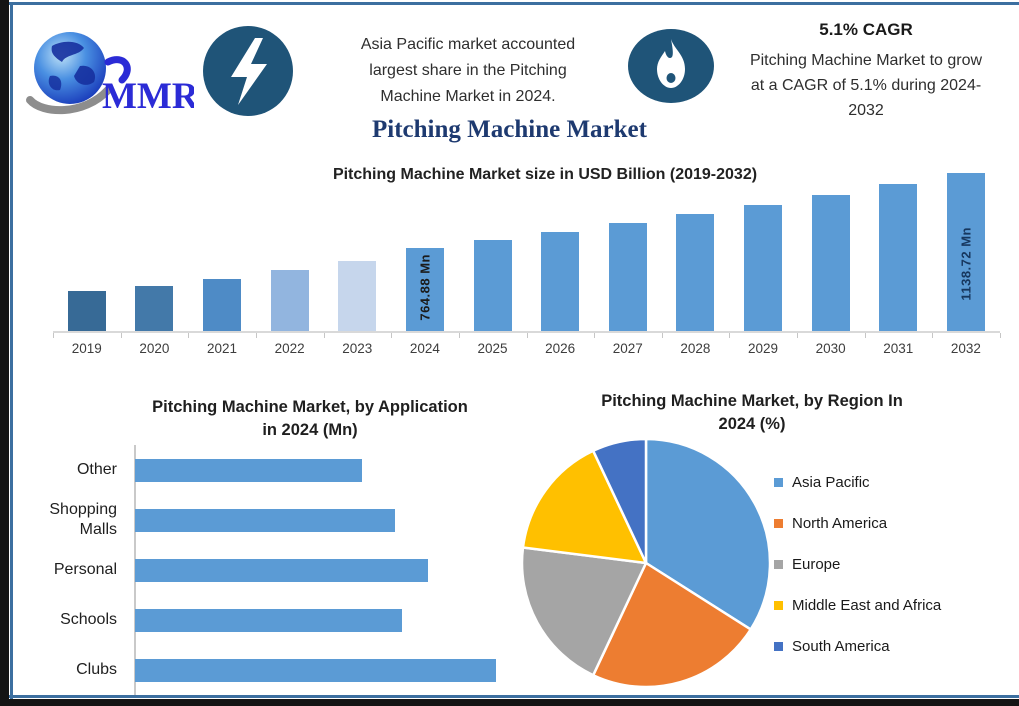  I want to click on application-row-other: Other, so click(270, 470).